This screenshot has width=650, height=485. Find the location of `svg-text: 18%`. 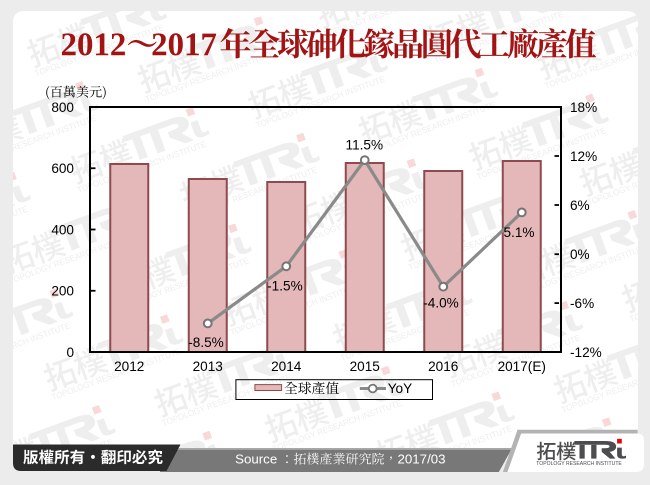

svg-text: 18% is located at coordinates (583, 107).